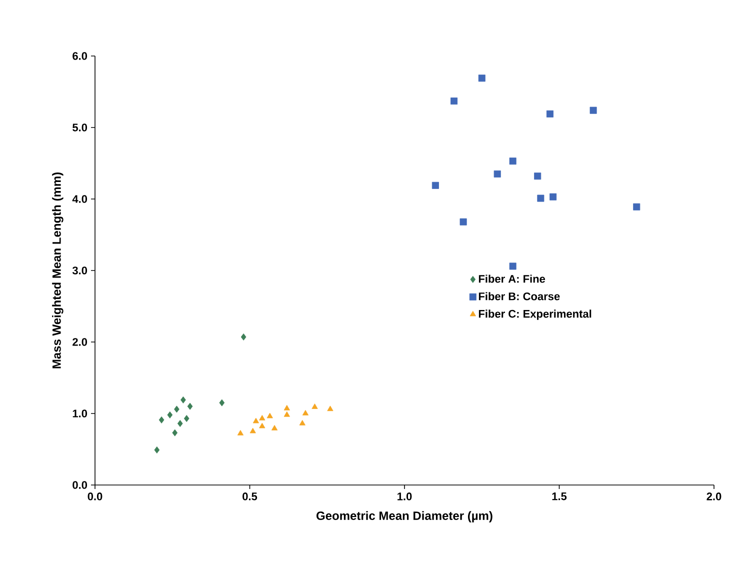 The image size is (744, 569). I want to click on x-tick-label: 0.0, so click(95, 496).